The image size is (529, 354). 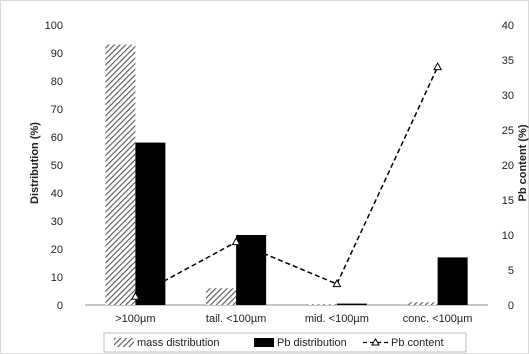 I want to click on left-axis-title: Distribution (%), so click(x=35, y=163).